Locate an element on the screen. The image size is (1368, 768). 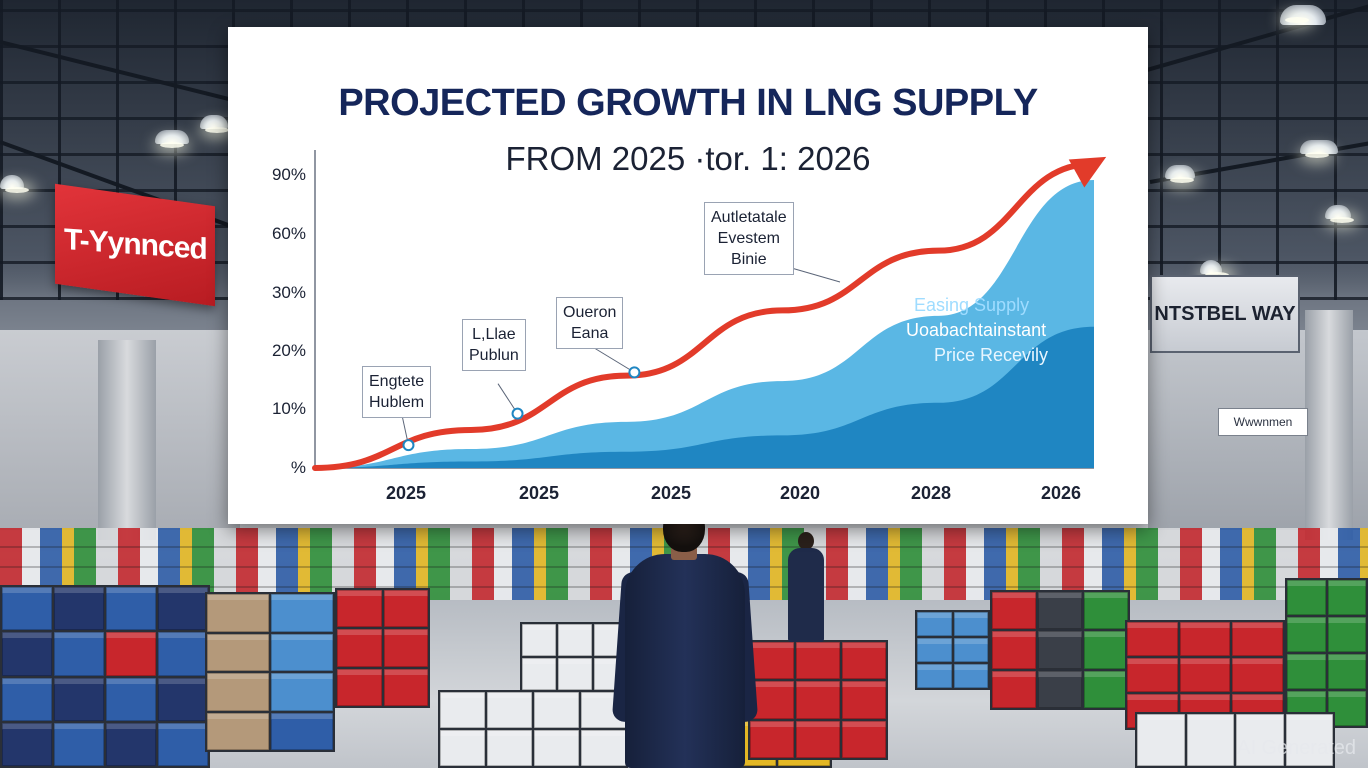
gray-banner-sign: NTSTBEL WAY is located at coordinates (1225, 314).